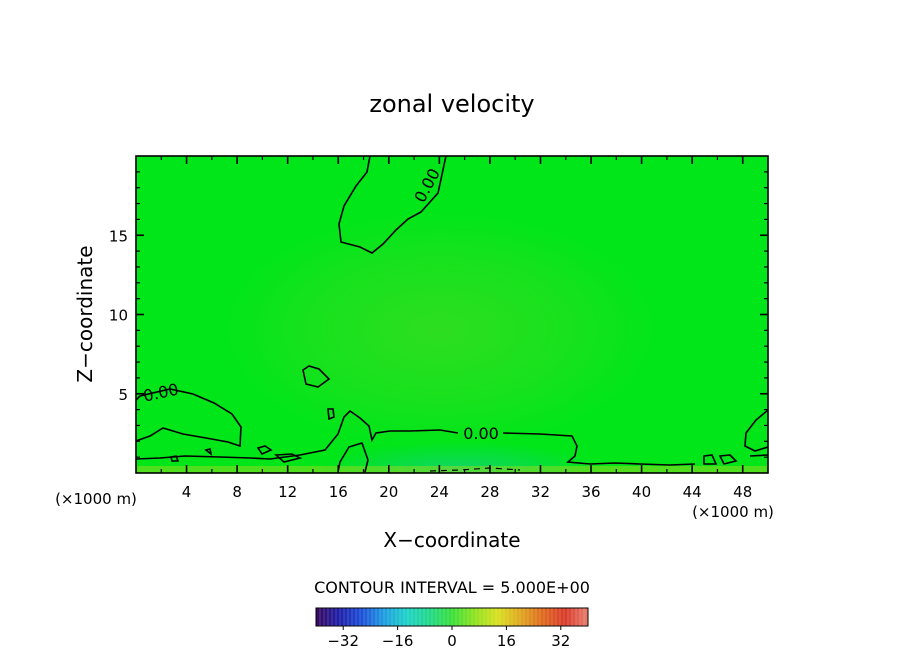  I want to click on contour-blob-d, so click(288, 458).